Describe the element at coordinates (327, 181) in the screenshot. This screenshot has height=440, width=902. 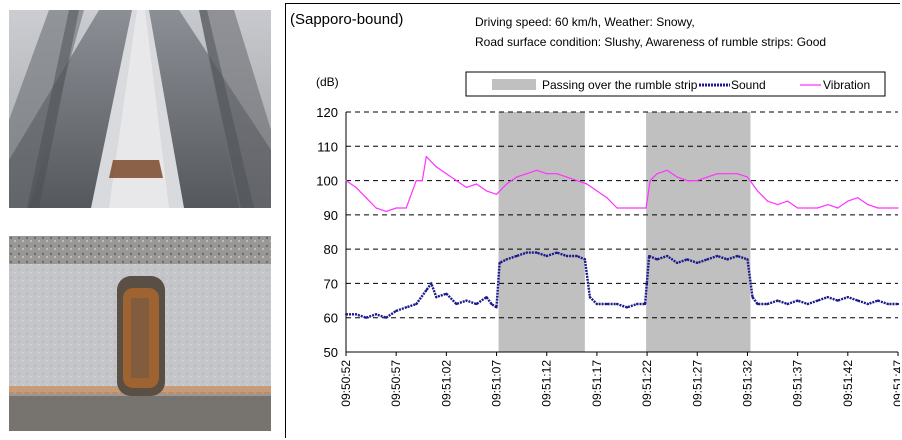
I see `y-tick-label-100: 100` at that location.